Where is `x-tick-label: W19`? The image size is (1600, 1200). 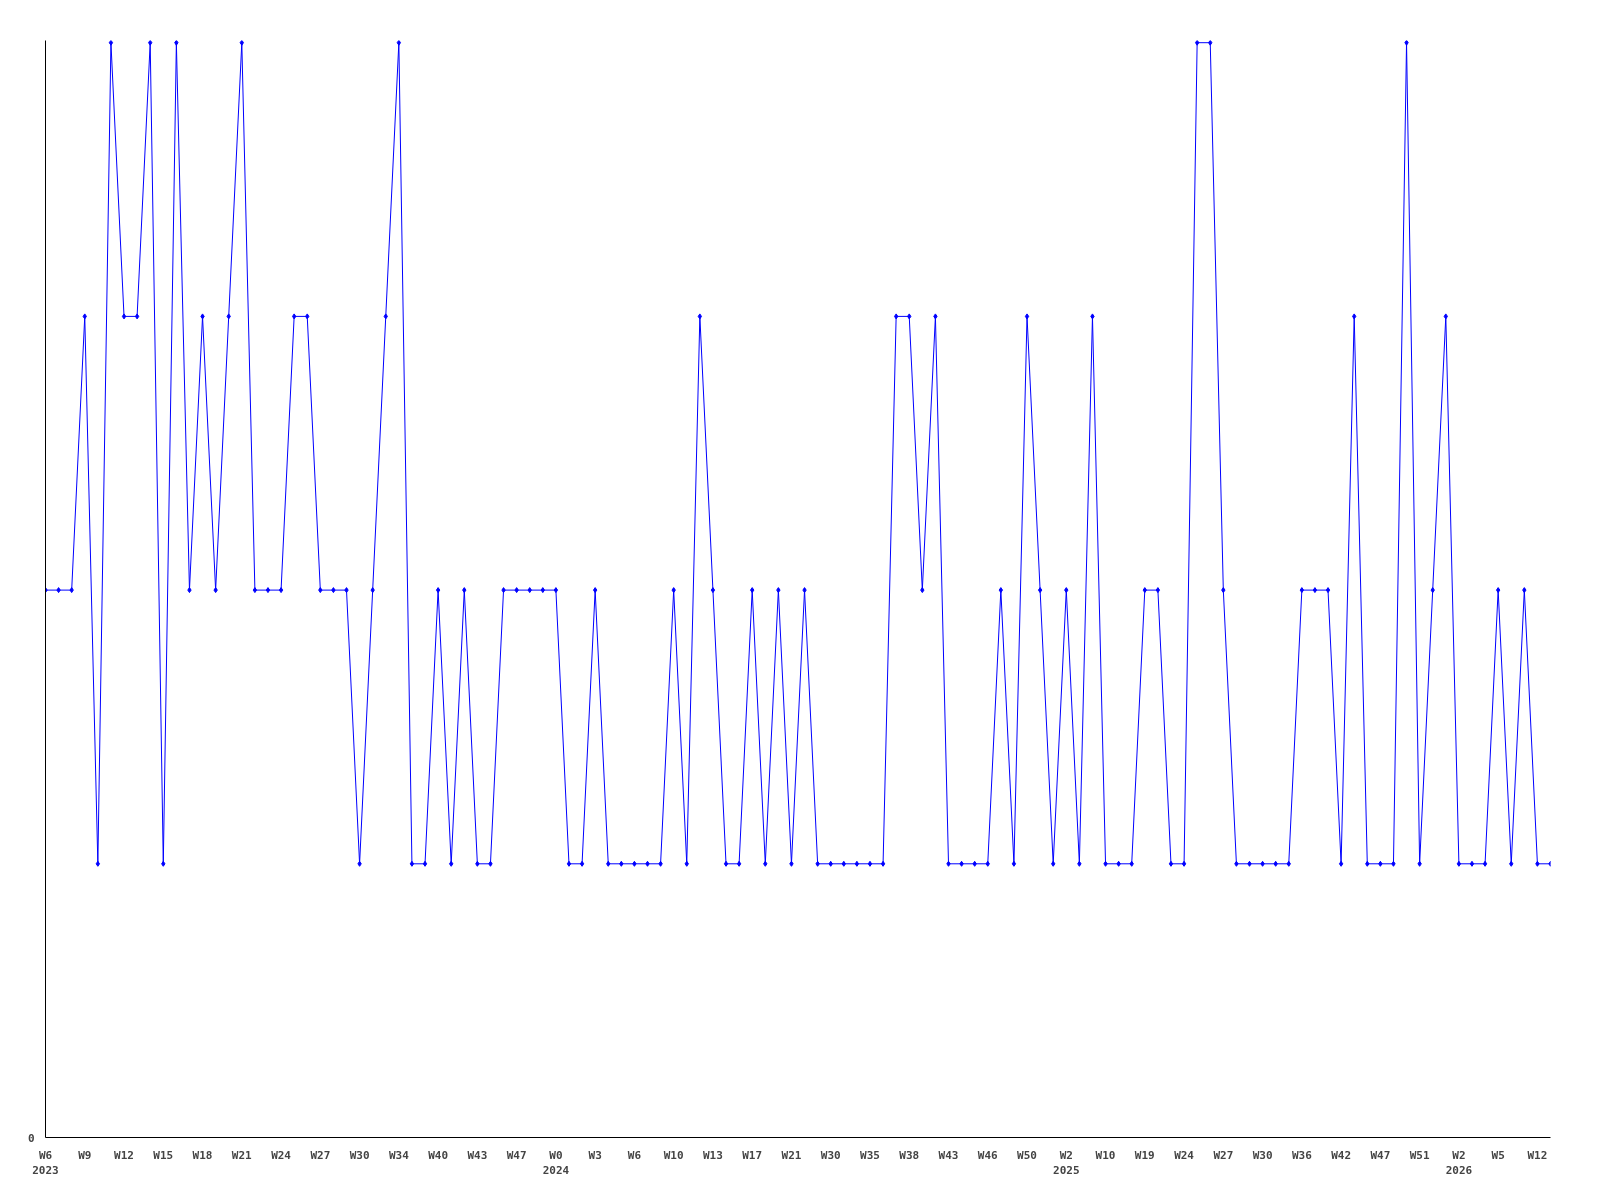 x-tick-label: W19 is located at coordinates (1144, 1155).